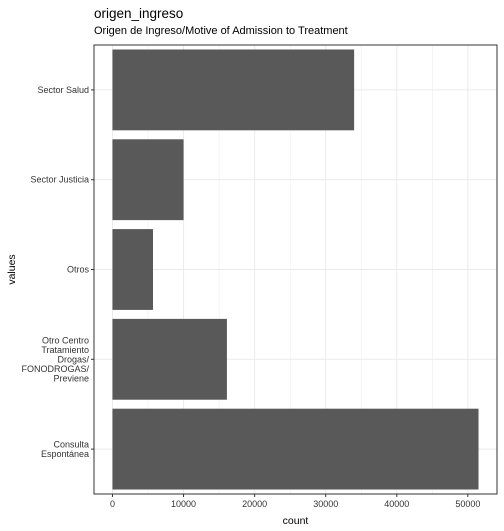  Describe the element at coordinates (325, 504) in the screenshot. I see `x-tick-label: 30000` at that location.